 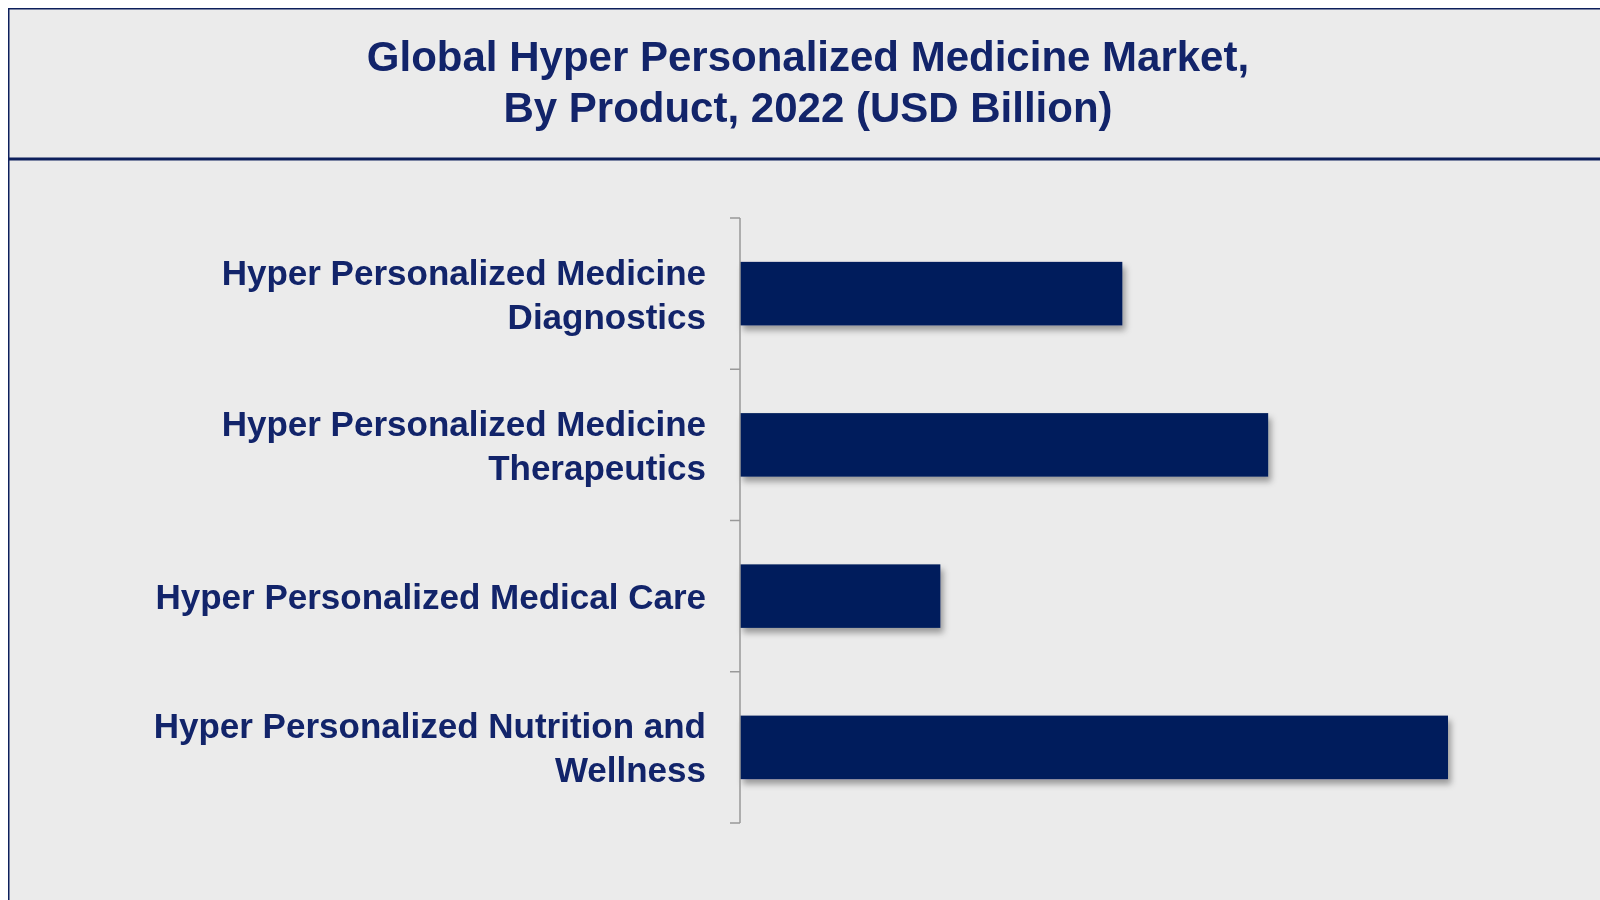 I want to click on y-tick-label: Hyper Personalized Nutrition and Wellness, so click(x=429, y=747).